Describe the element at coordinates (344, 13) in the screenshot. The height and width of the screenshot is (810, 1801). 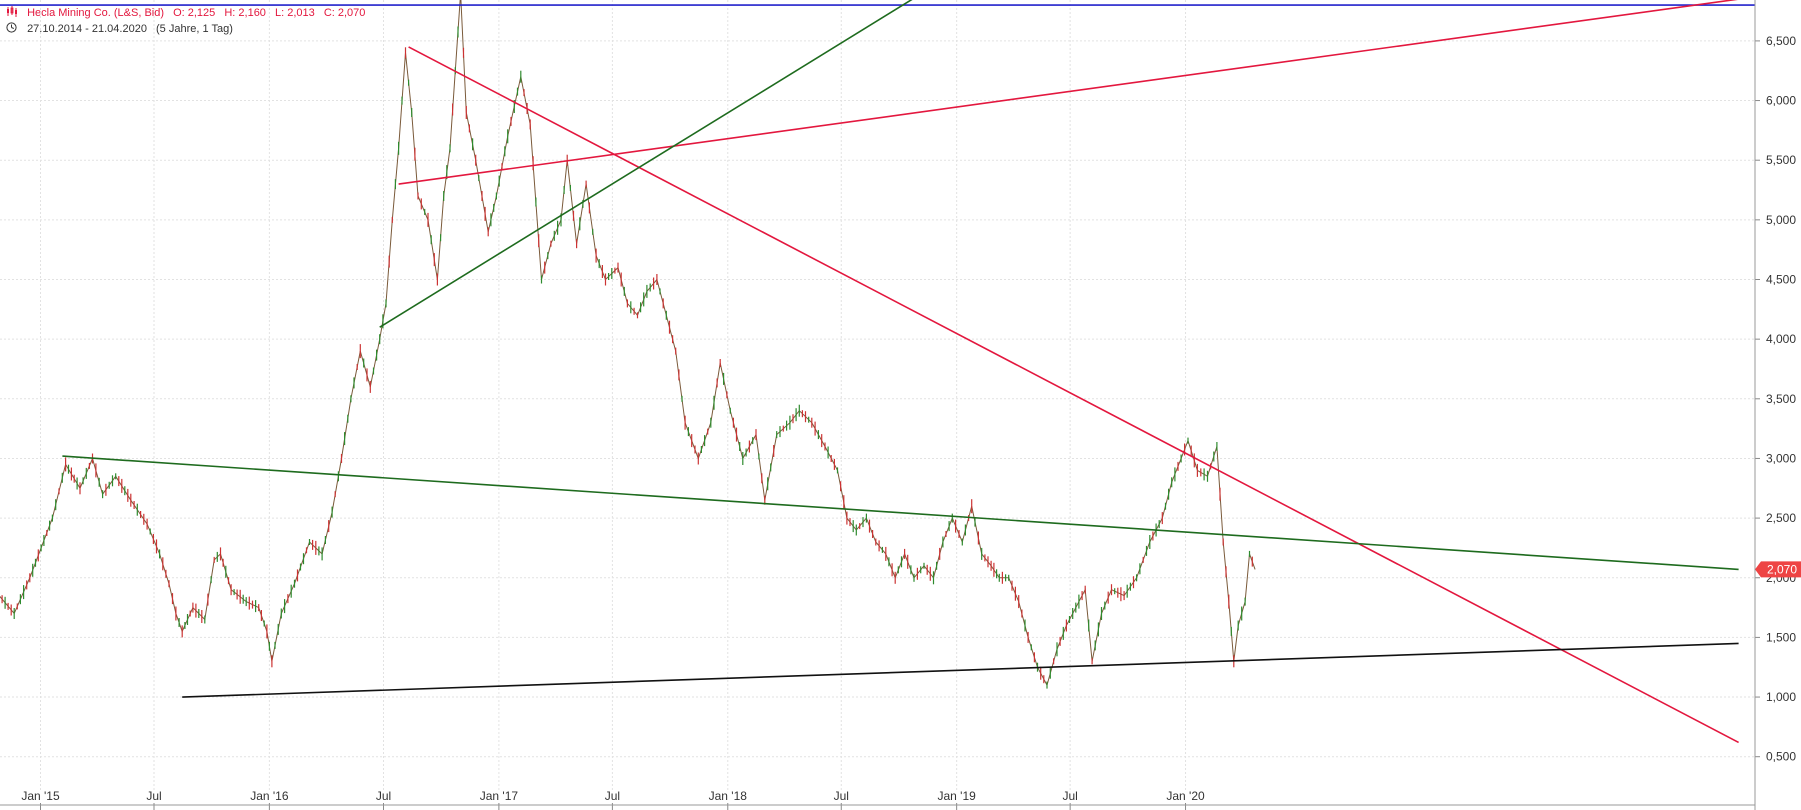
I see `ohlc-close: C: 2,070` at that location.